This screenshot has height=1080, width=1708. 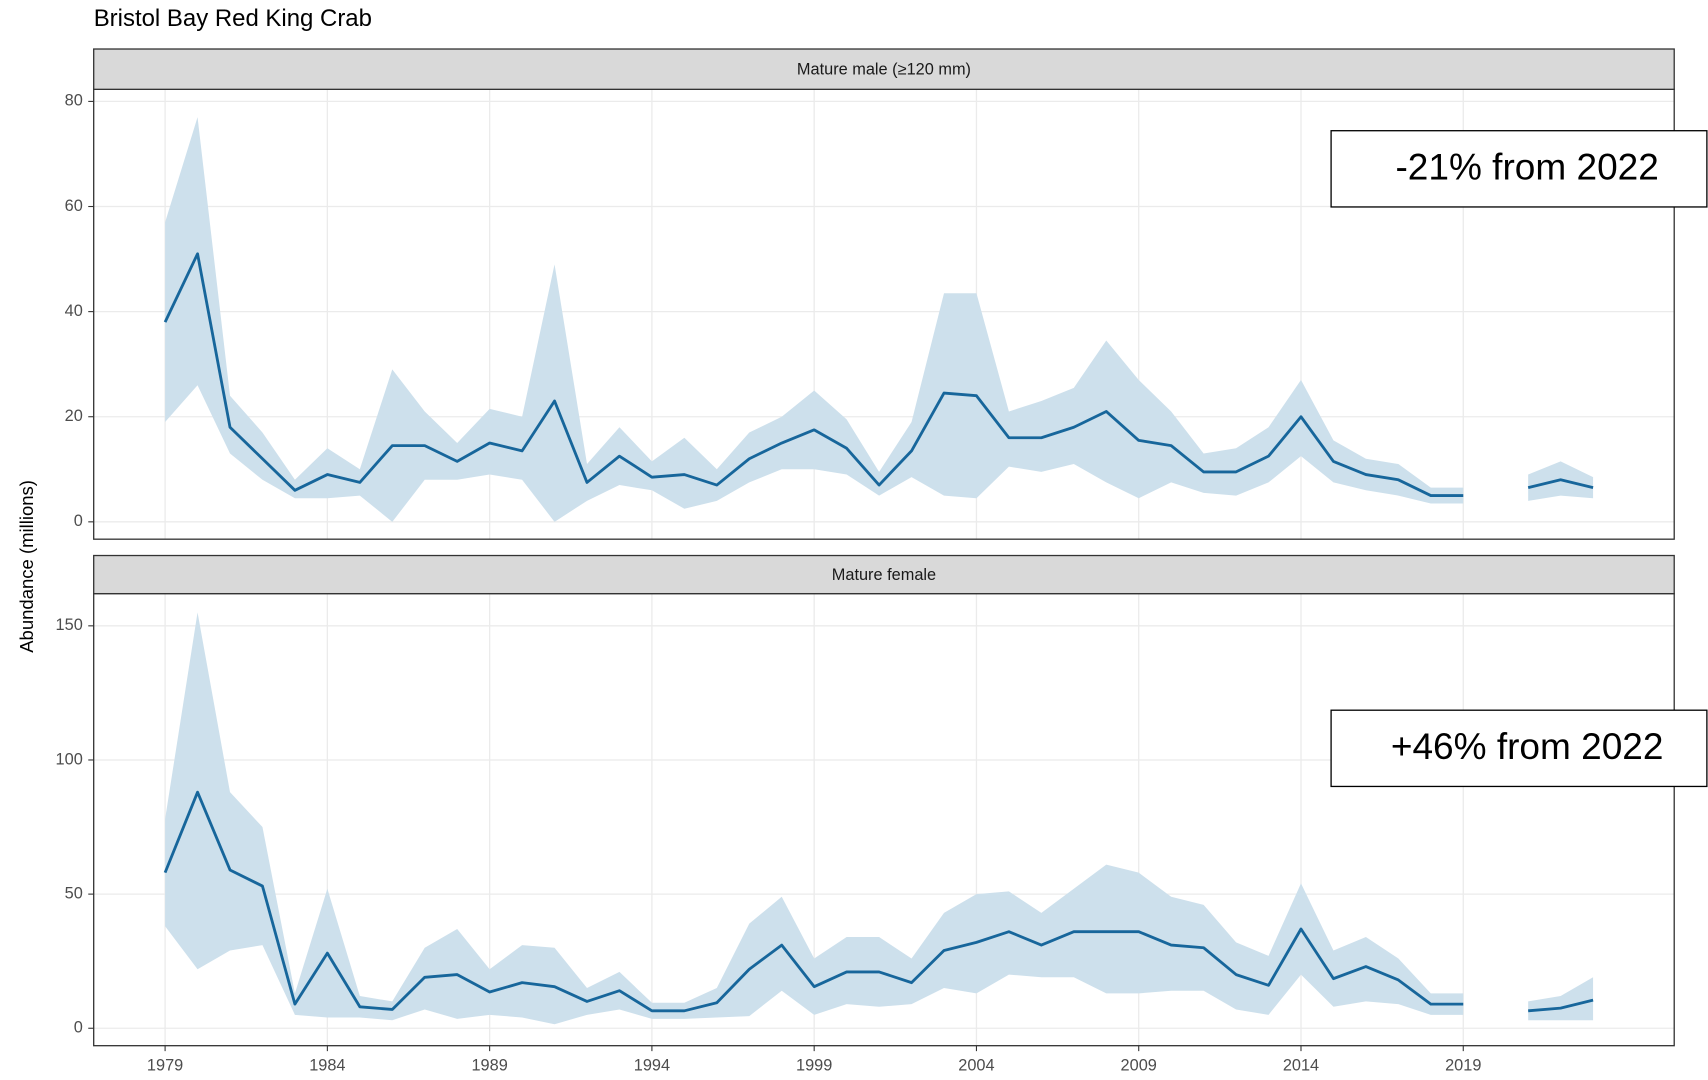 I want to click on y-axis-label: Abundance (millions), so click(x=26, y=566).